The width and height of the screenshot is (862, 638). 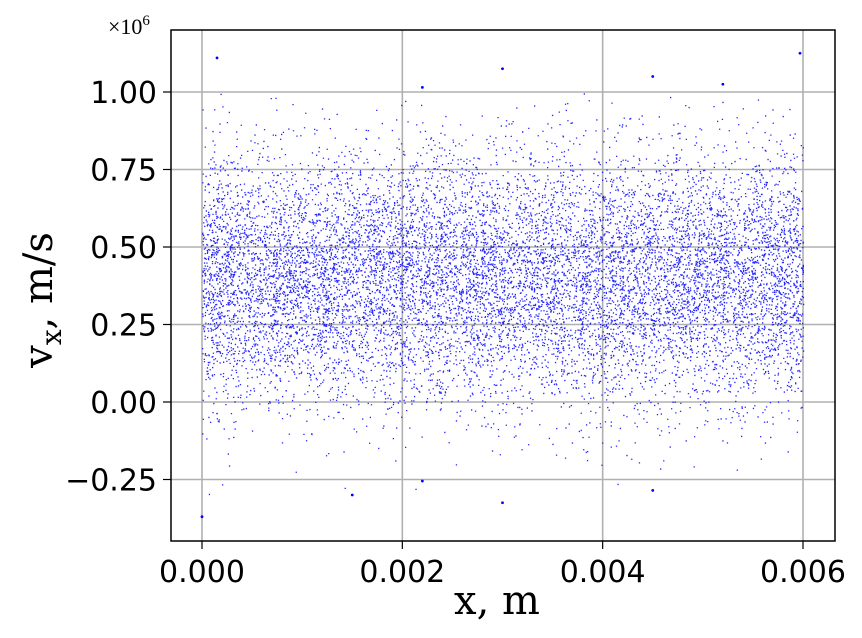 I want to click on y-tick-label: −0.25, so click(x=111, y=481).